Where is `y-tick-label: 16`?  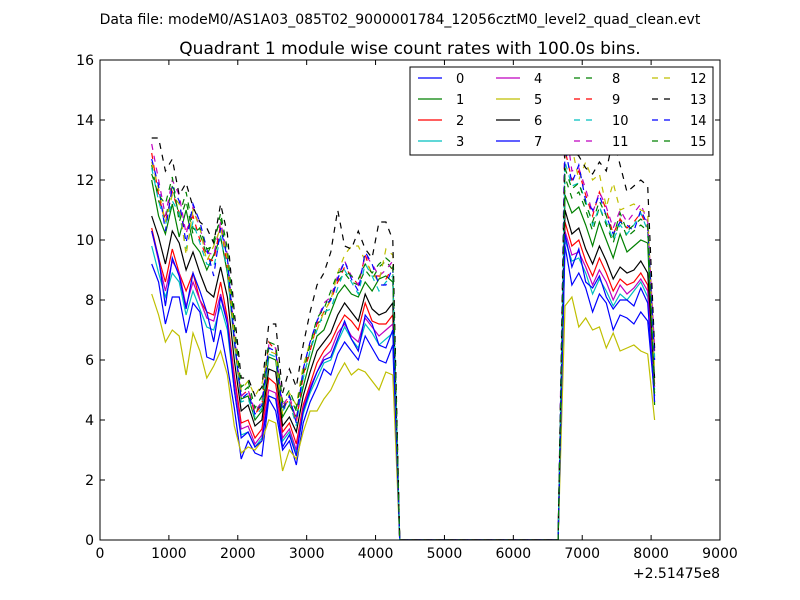
y-tick-label: 16 is located at coordinates (85, 61).